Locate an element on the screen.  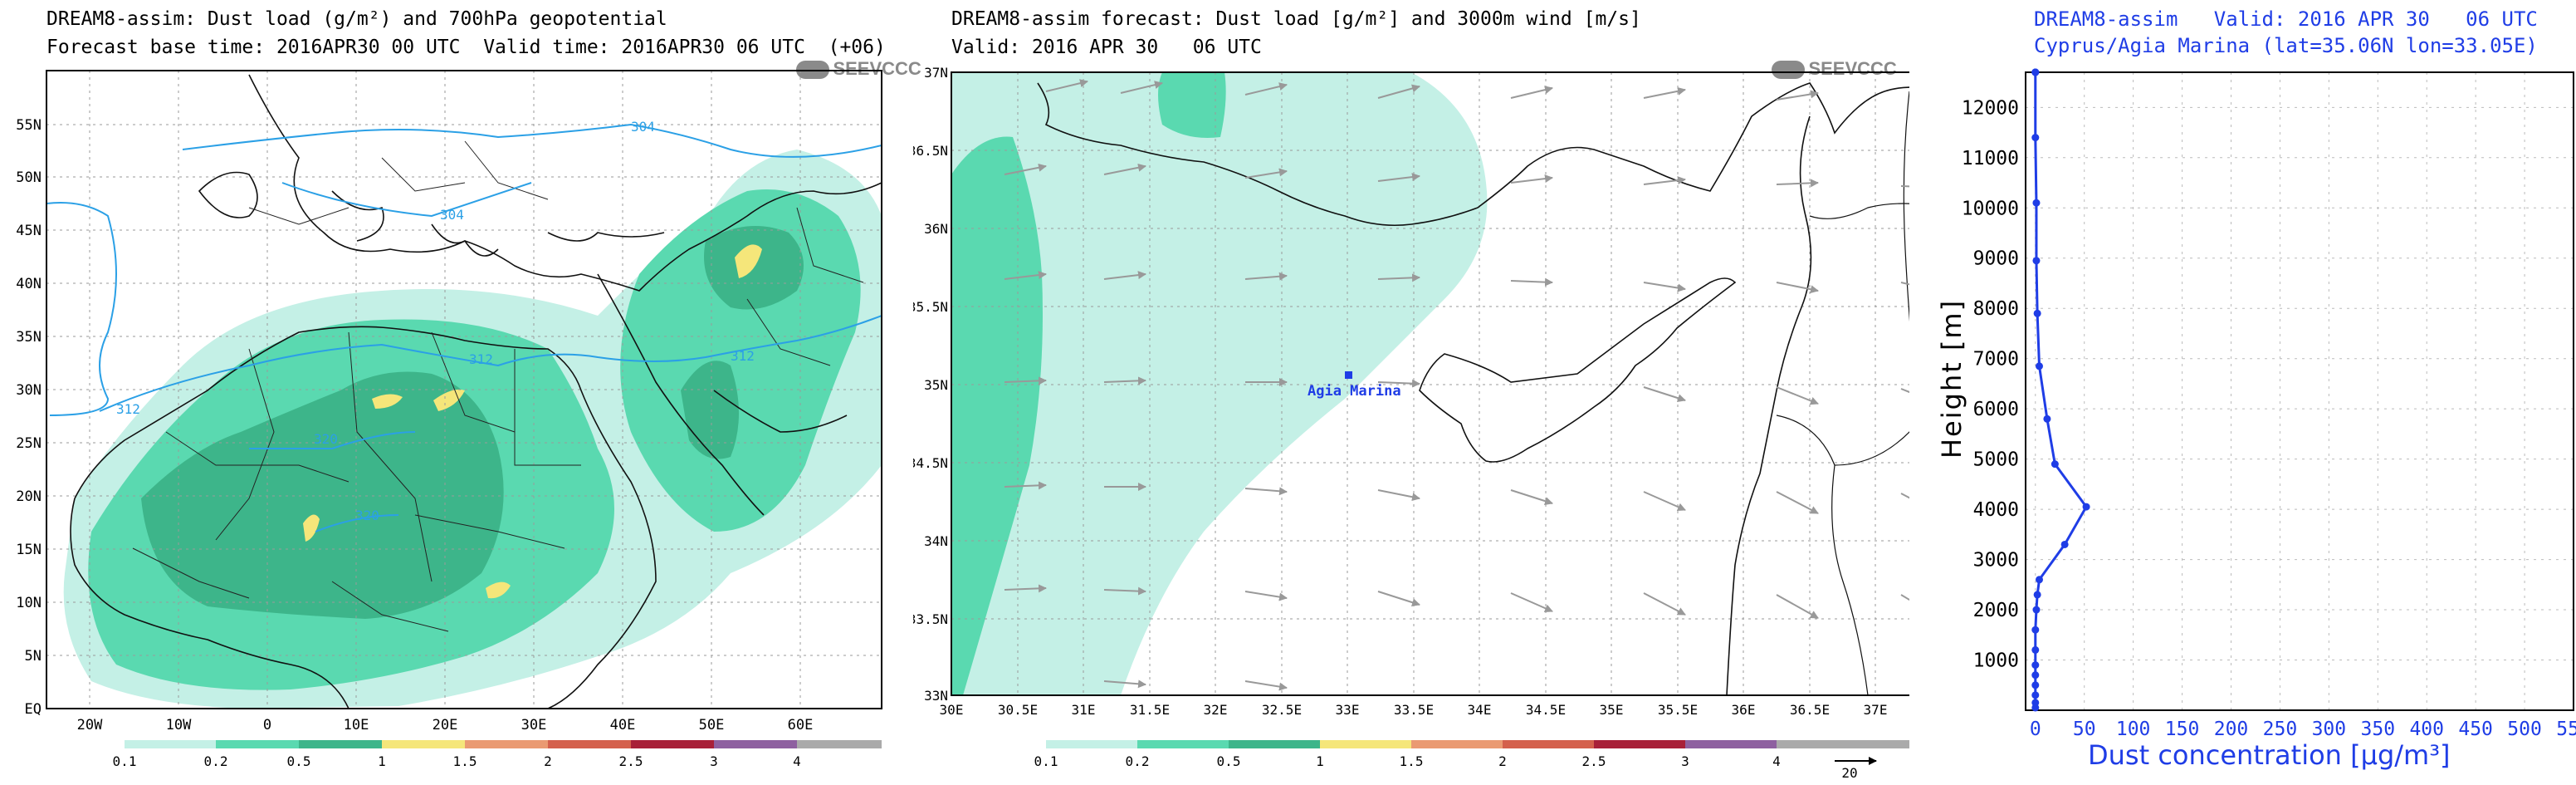
profile-series-line is located at coordinates (2061, 390).